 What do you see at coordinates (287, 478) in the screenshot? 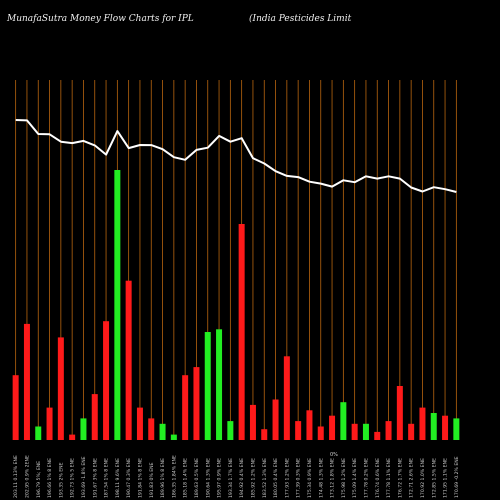
I see `x-tick-label: 177.93 1.2% ENE` at bounding box center [287, 478].